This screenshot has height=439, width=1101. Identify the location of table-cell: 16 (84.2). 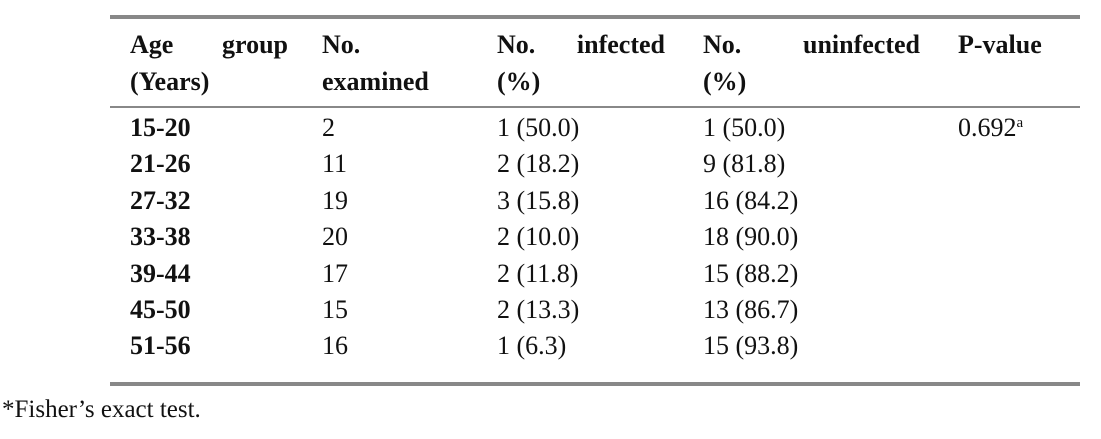
(751, 200).